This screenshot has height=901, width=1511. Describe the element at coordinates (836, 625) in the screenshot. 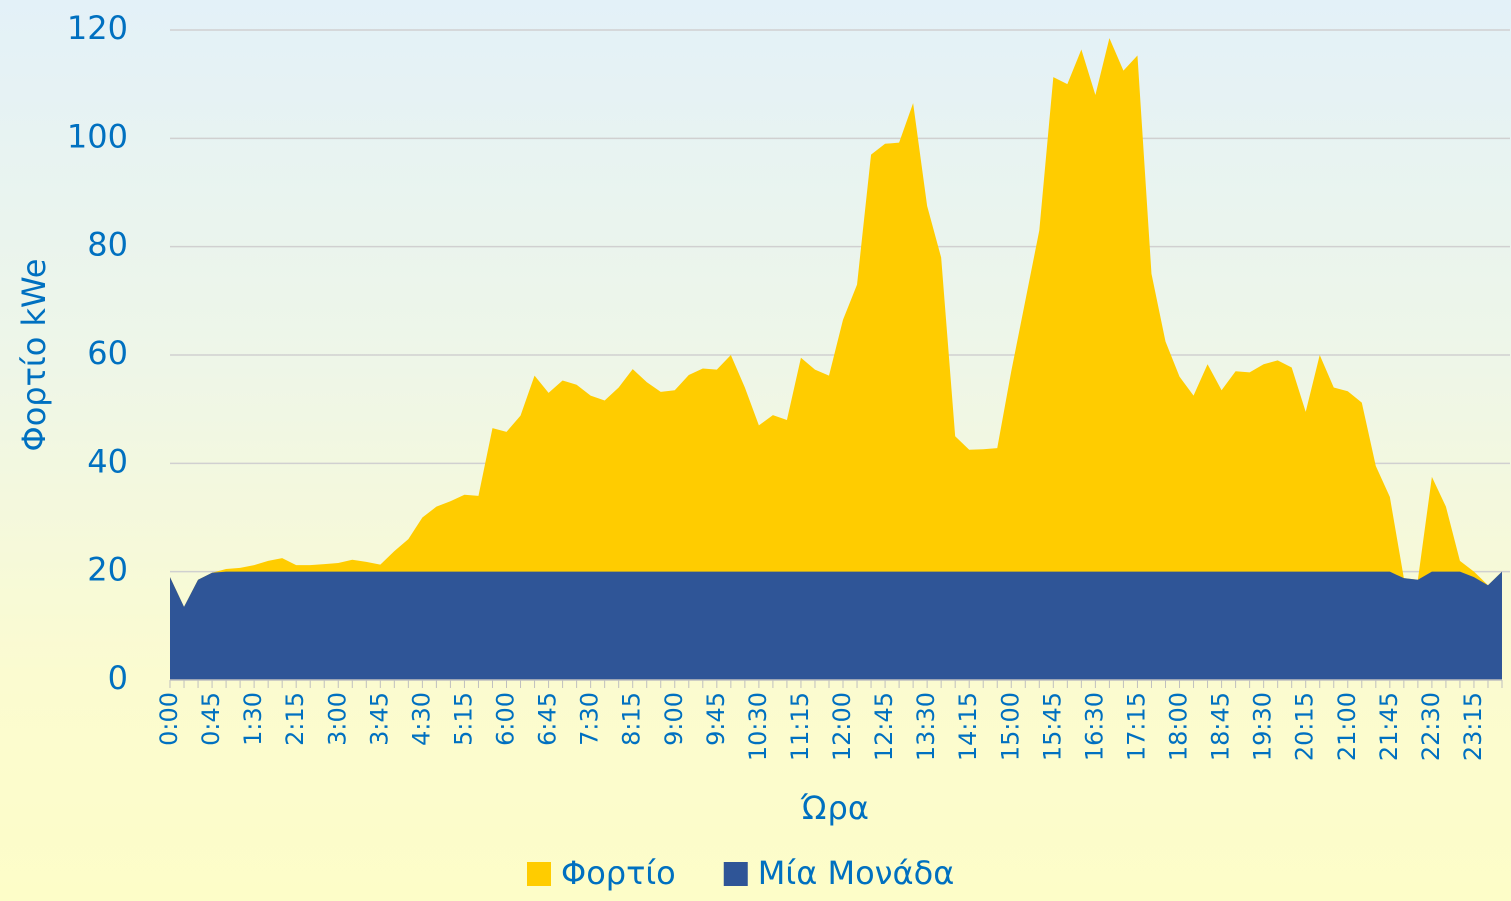

I see `area` at that location.